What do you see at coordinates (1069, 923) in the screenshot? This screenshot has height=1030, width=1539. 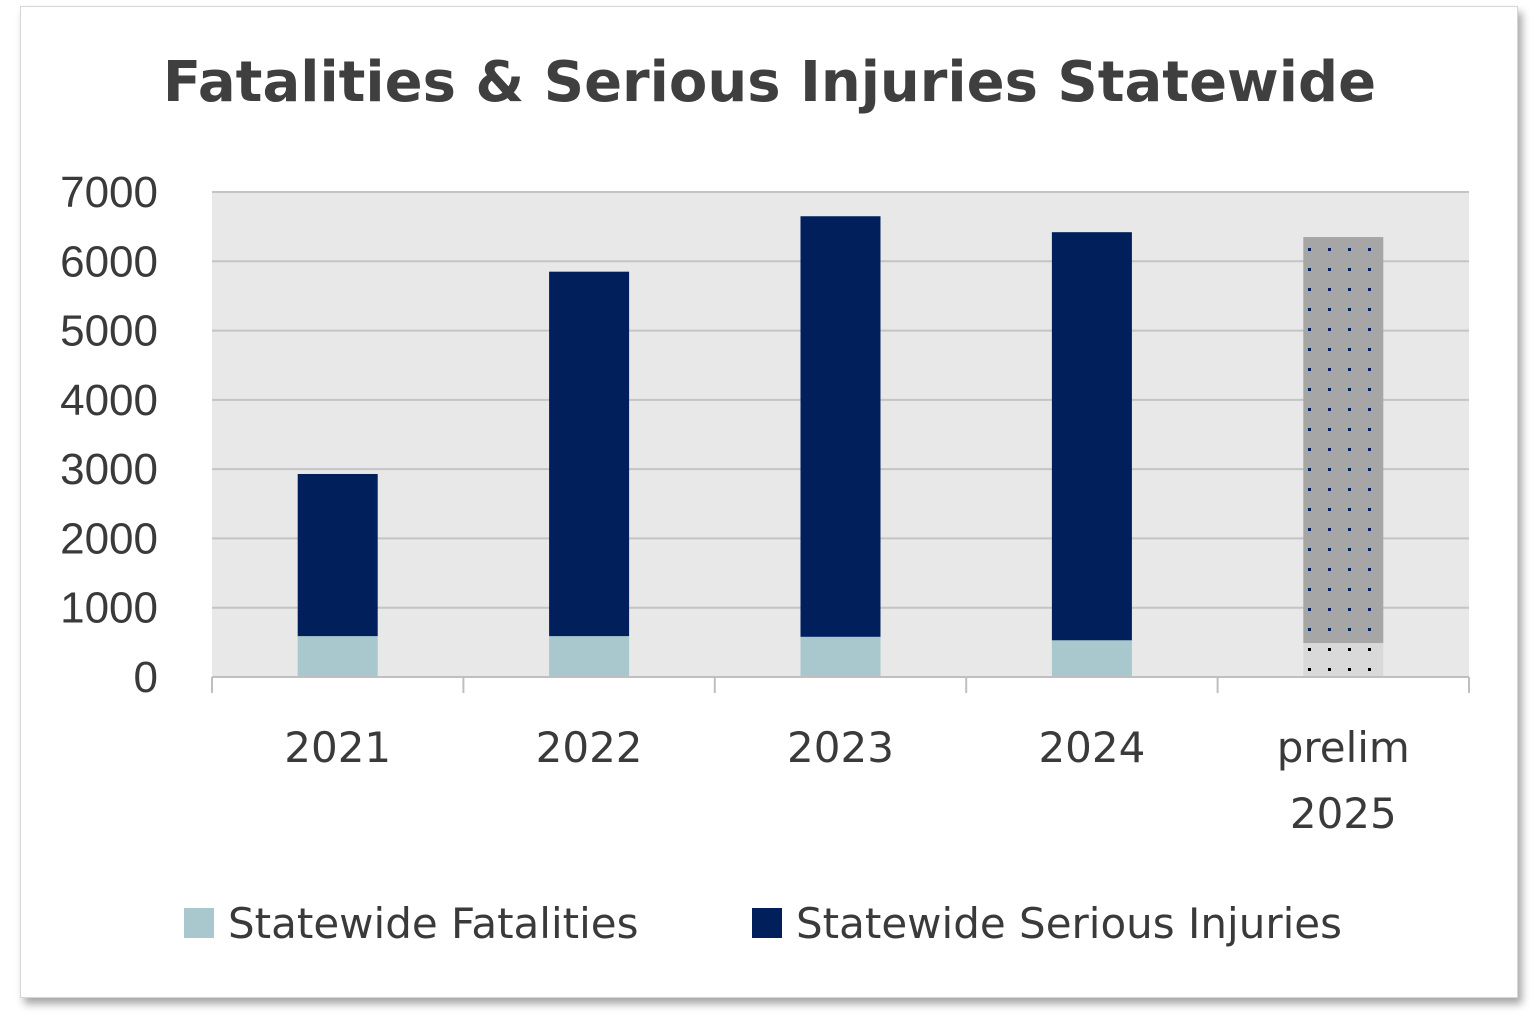 I see `legend-label-serious-injuries: Statewide Serious Injuries` at bounding box center [1069, 923].